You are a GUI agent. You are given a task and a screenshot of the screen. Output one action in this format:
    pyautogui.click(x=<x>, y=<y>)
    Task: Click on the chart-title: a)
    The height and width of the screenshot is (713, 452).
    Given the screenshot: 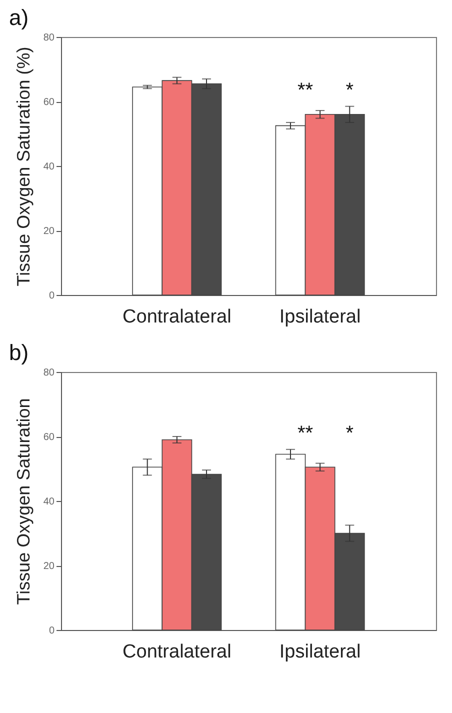 What is the action you would take?
    pyautogui.click(x=19, y=17)
    